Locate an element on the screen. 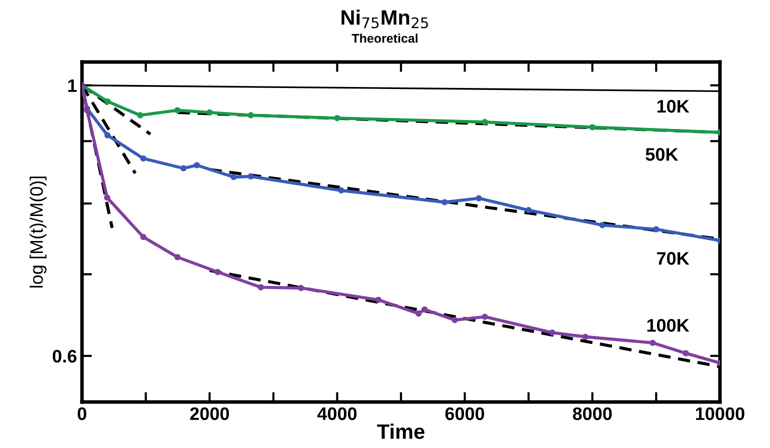  series-label: 70K is located at coordinates (673, 258).